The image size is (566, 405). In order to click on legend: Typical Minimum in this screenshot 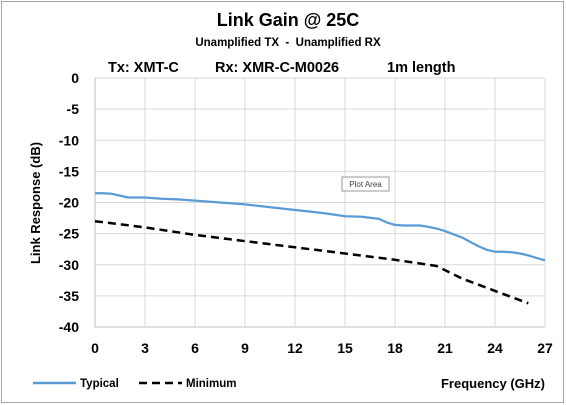, I will do `click(134, 384)`.